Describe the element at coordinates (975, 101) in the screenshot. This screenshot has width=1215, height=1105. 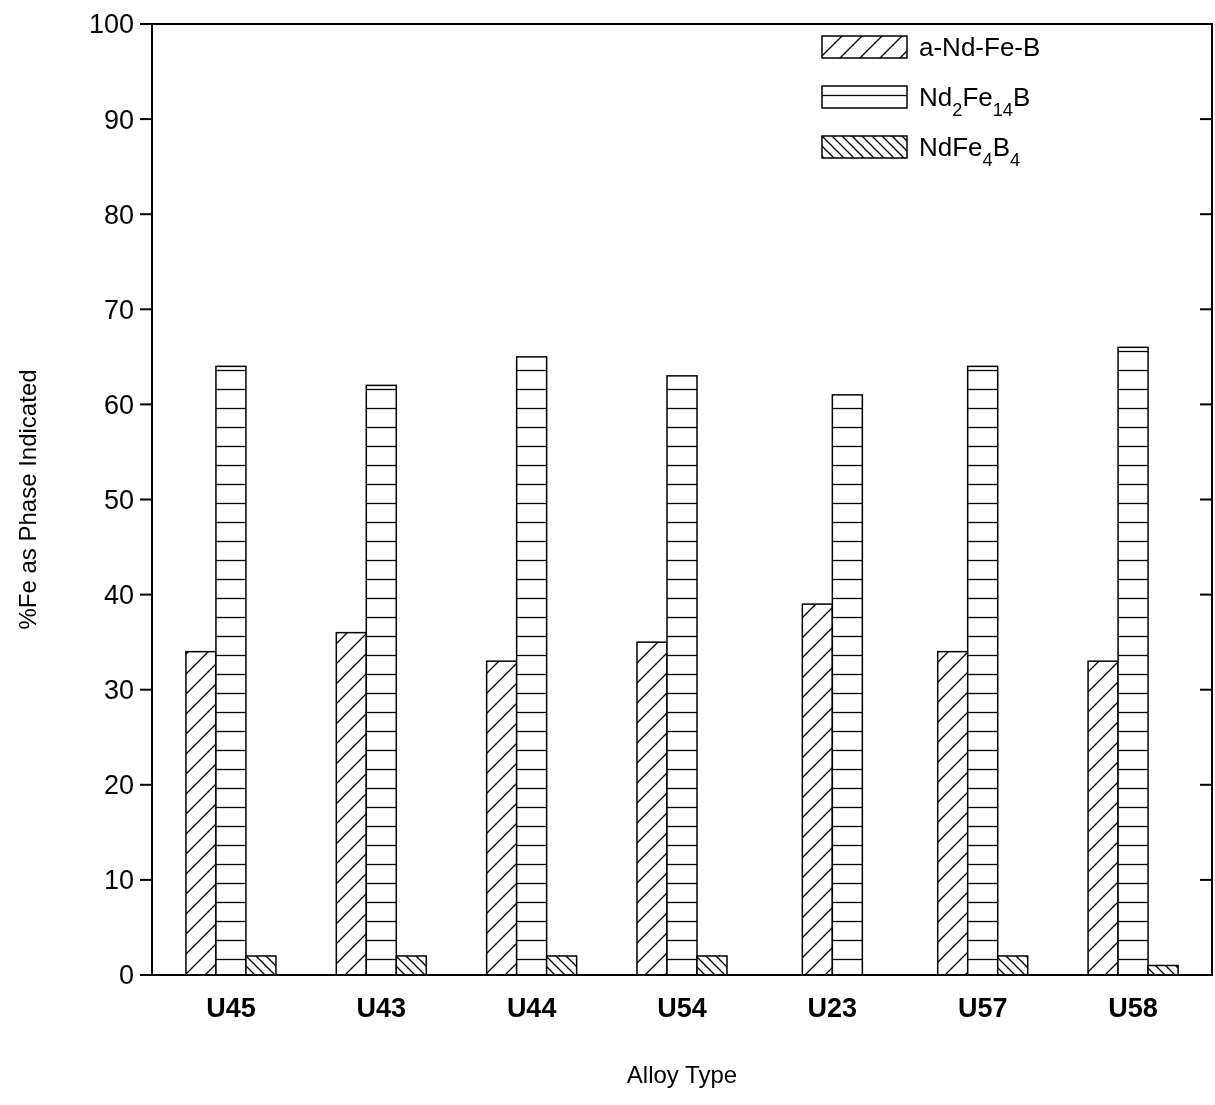
I see `legend-label: Nd$_{2}$Fe$_{14}$B` at that location.